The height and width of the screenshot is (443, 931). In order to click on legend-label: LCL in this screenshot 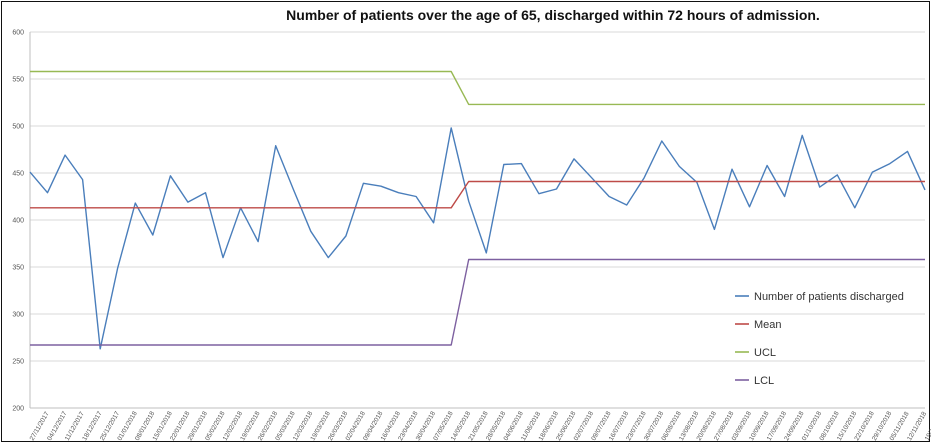, I will do `click(764, 381)`.